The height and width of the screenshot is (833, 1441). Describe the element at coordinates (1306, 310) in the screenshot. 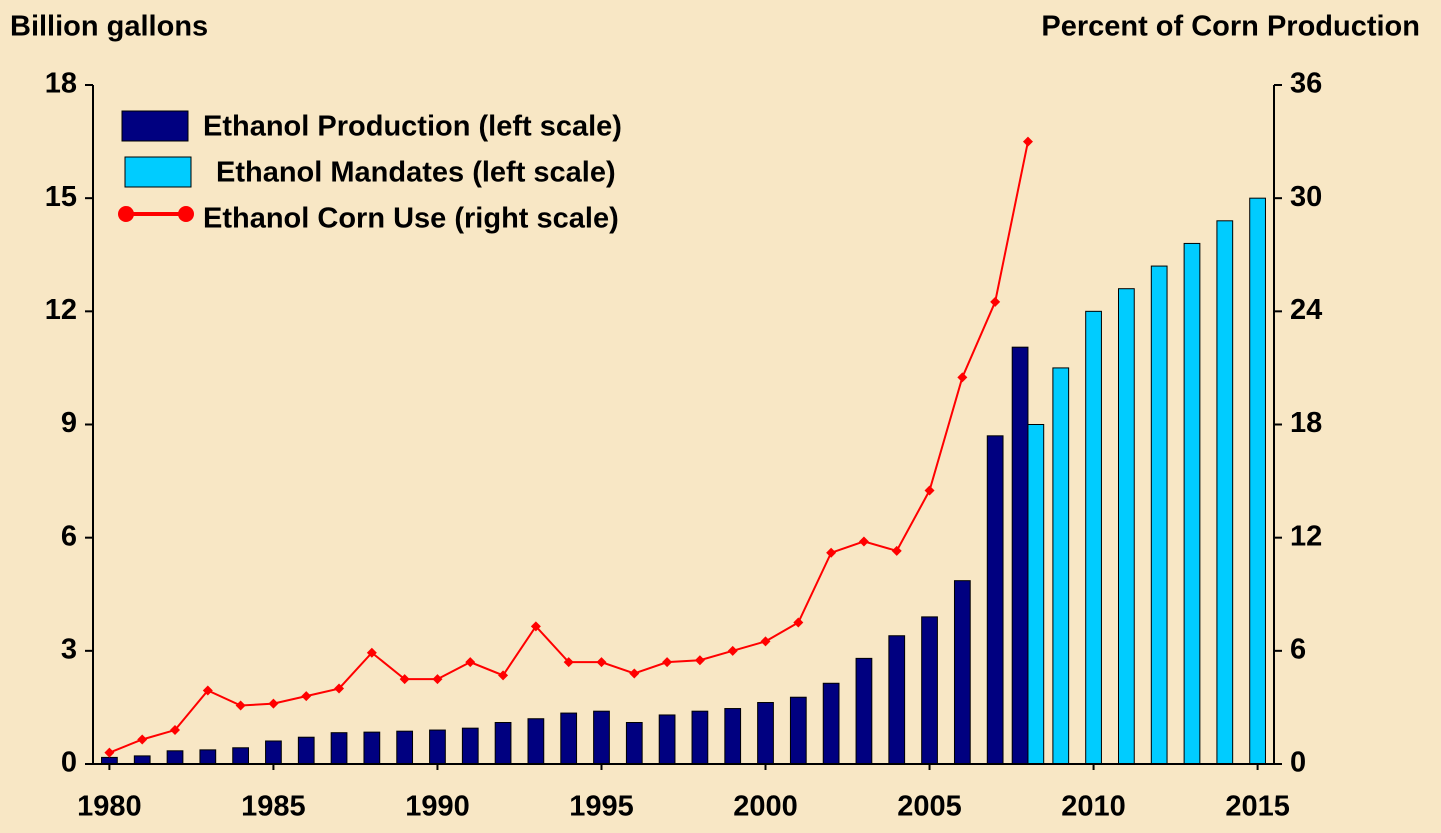

I see `y2-tick-label: 24` at that location.